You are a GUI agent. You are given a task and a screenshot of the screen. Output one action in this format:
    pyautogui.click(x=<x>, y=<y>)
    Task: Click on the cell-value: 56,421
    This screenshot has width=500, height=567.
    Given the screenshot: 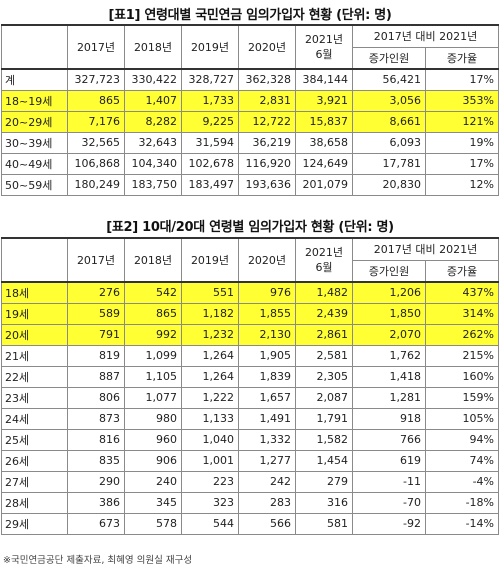 What is the action you would take?
    pyautogui.click(x=389, y=79)
    